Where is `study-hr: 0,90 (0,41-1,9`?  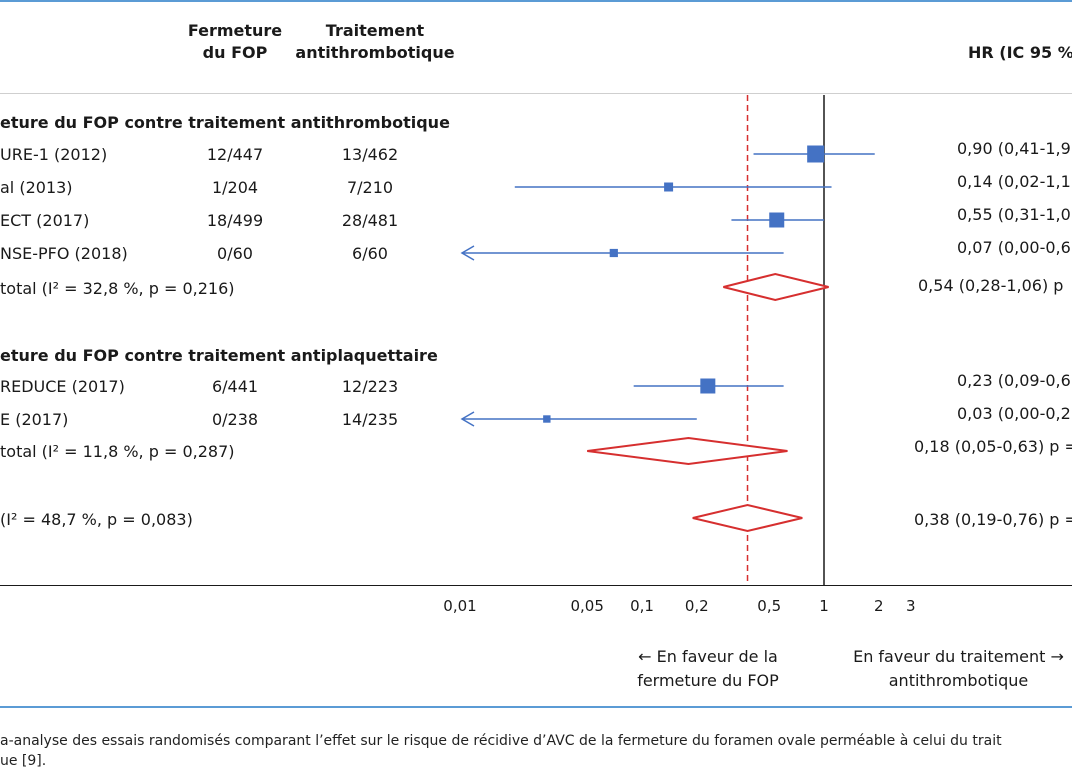 study-hr: 0,90 (0,41-1,9 is located at coordinates (1014, 148).